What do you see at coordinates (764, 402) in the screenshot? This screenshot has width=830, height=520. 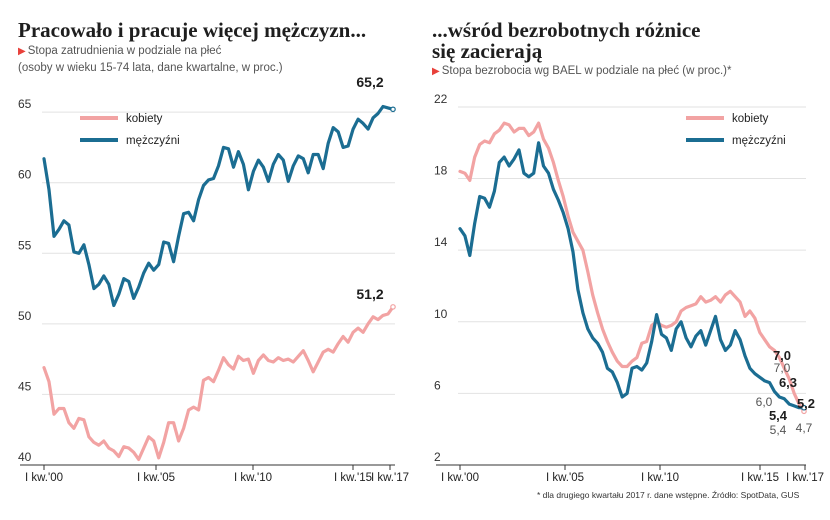 I see `value-annotation: 6,0` at bounding box center [764, 402].